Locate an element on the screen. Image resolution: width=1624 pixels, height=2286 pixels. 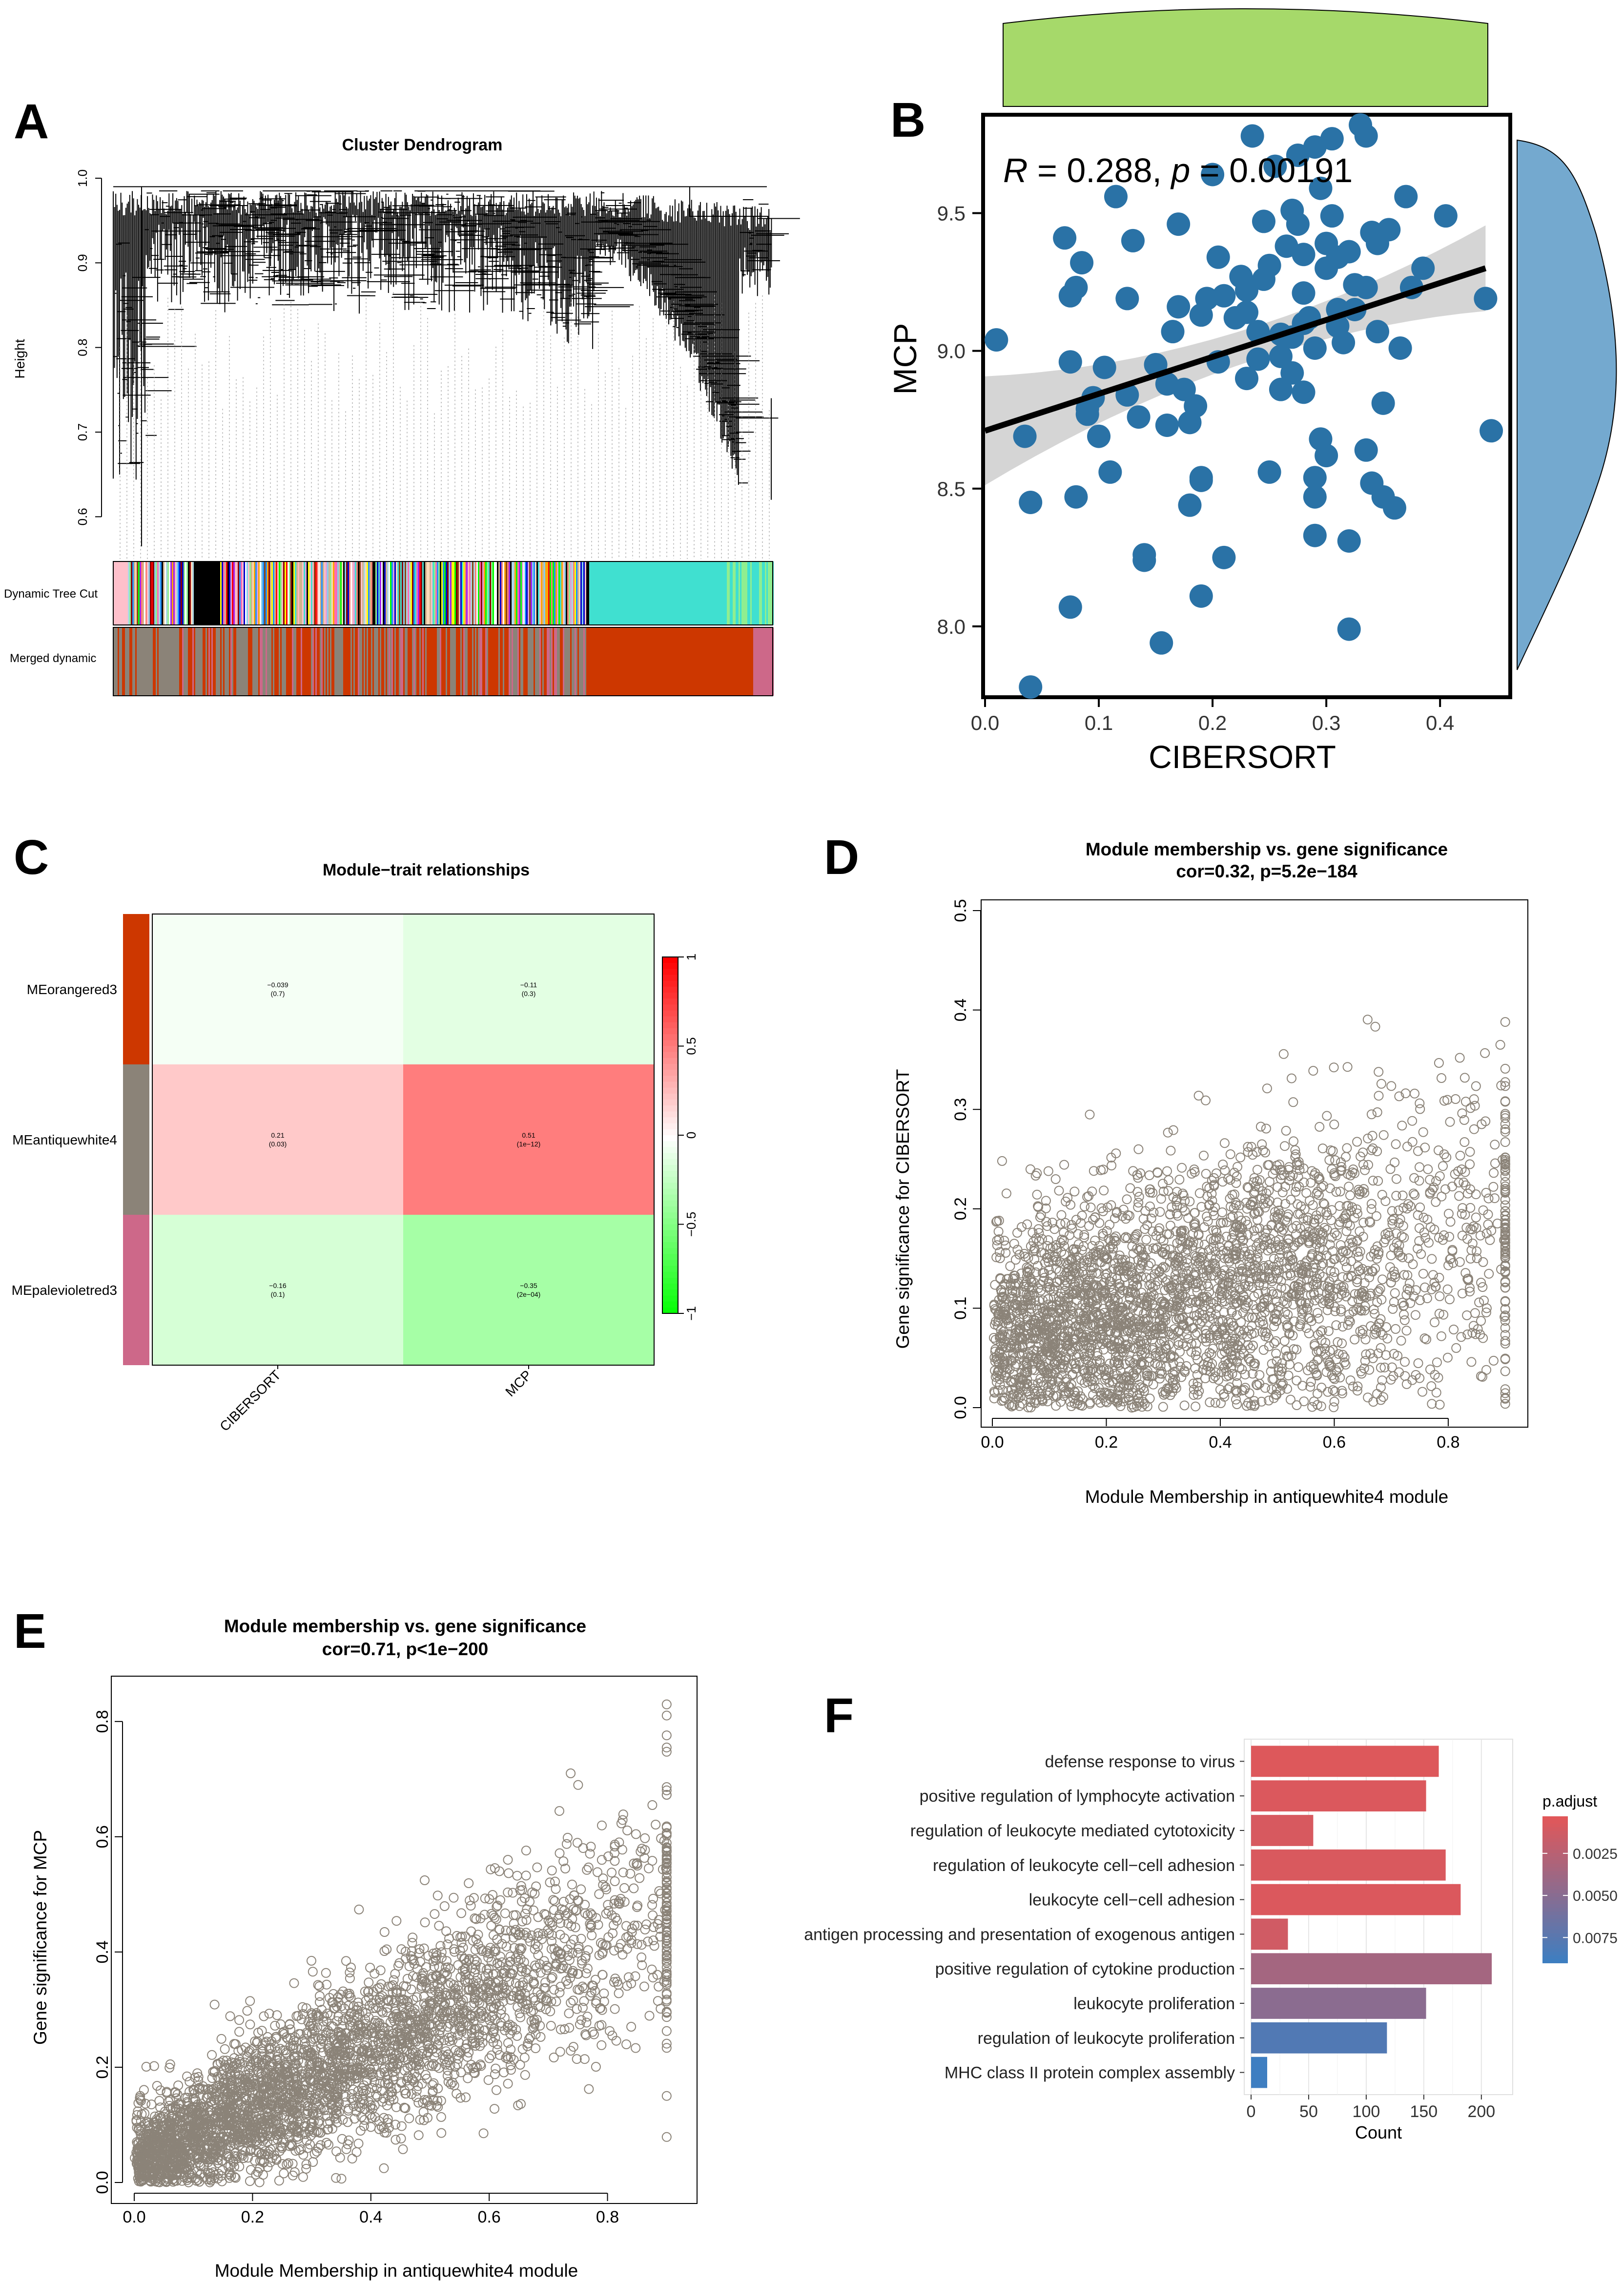
scatter-e-subtitle: cor=0.71, p<1e−200 is located at coordinates (405, 1649).